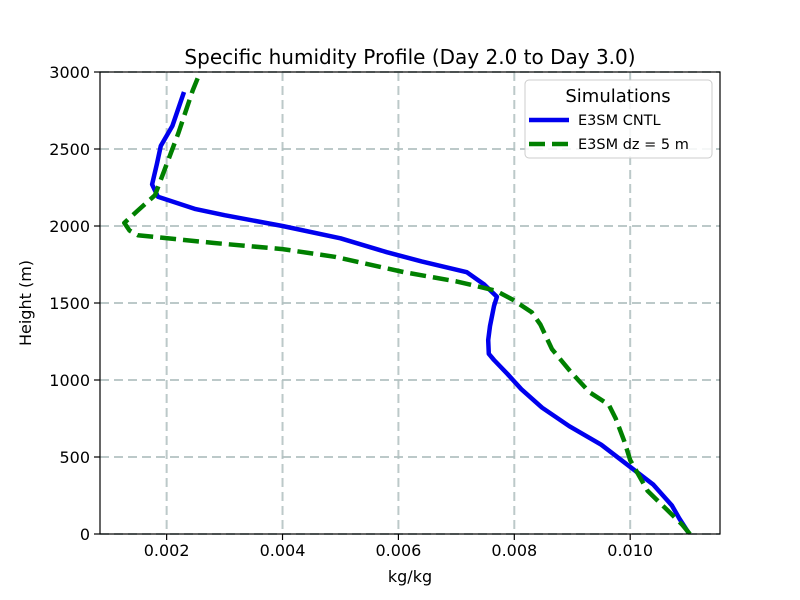 This screenshot has width=800, height=600. Describe the element at coordinates (633, 145) in the screenshot. I see `legend-label-dz5: E3SM dz = 5 m` at that location.